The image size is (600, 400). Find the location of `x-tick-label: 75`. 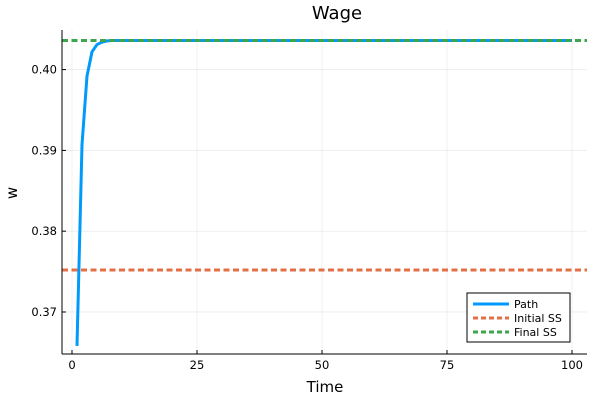

x-tick-label: 75 is located at coordinates (447, 365).